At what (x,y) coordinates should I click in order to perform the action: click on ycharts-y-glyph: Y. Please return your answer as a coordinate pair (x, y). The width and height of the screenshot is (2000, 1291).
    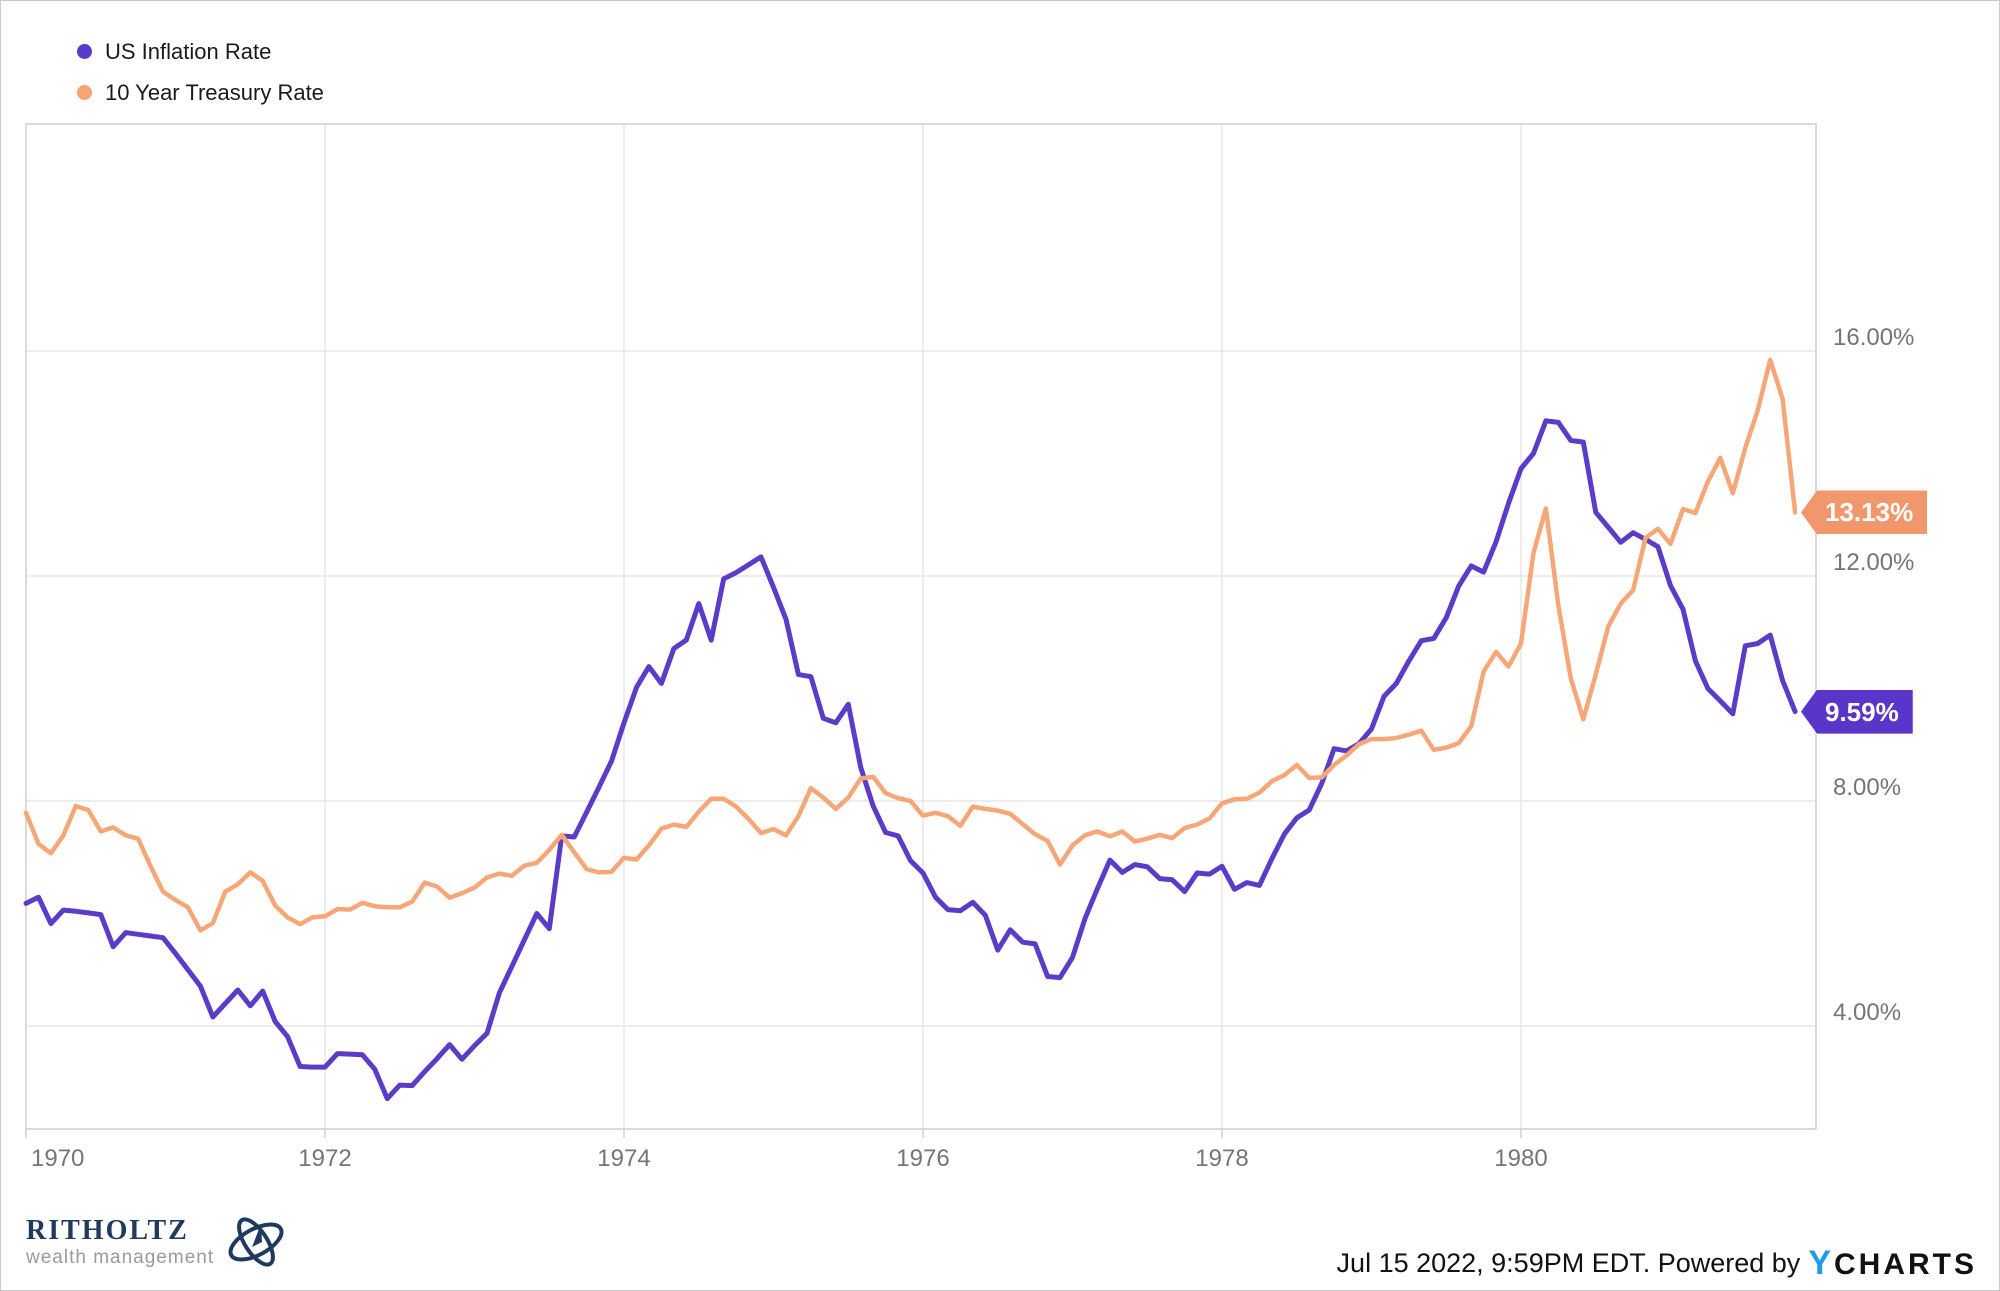
    Looking at the image, I should click on (1821, 1263).